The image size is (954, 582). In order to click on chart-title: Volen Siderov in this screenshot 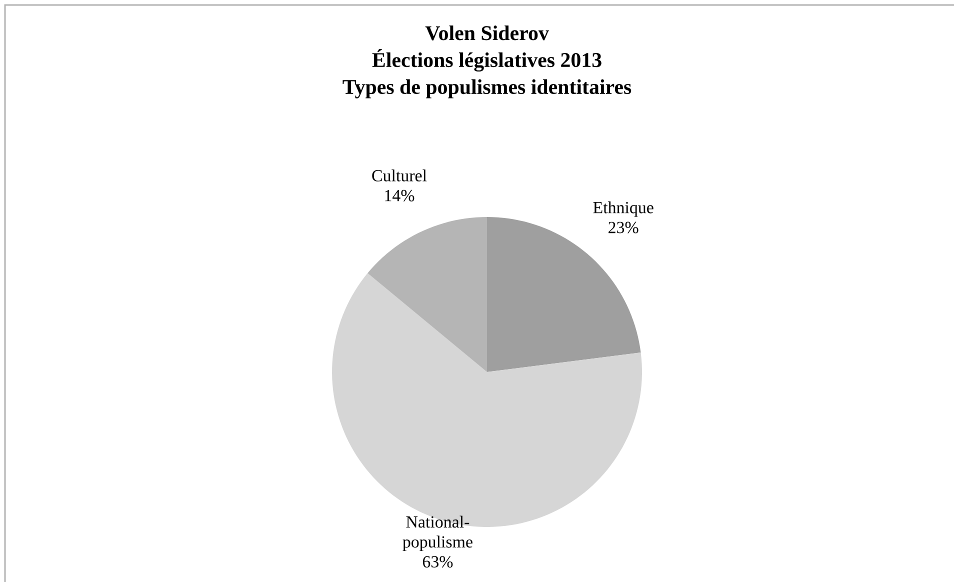, I will do `click(487, 33)`.